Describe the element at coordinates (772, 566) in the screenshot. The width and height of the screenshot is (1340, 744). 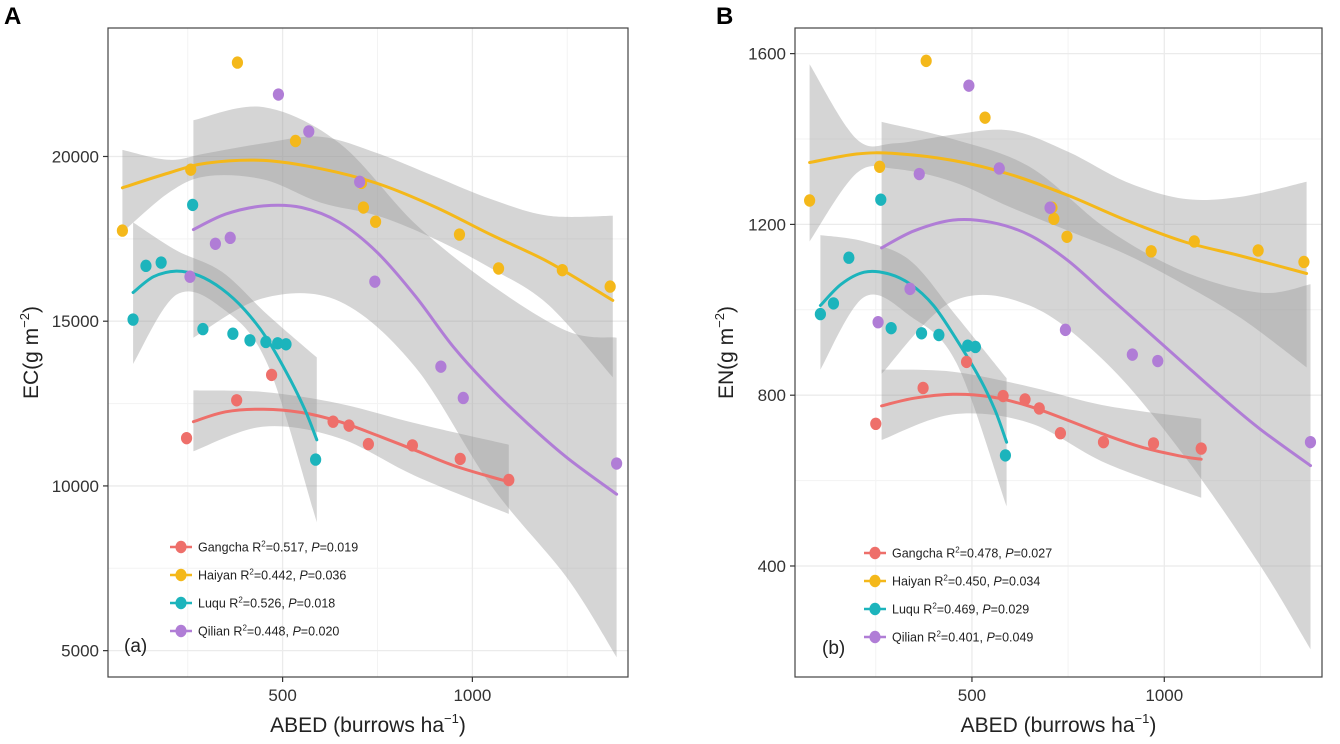
I see `y-tick-label: 400` at that location.